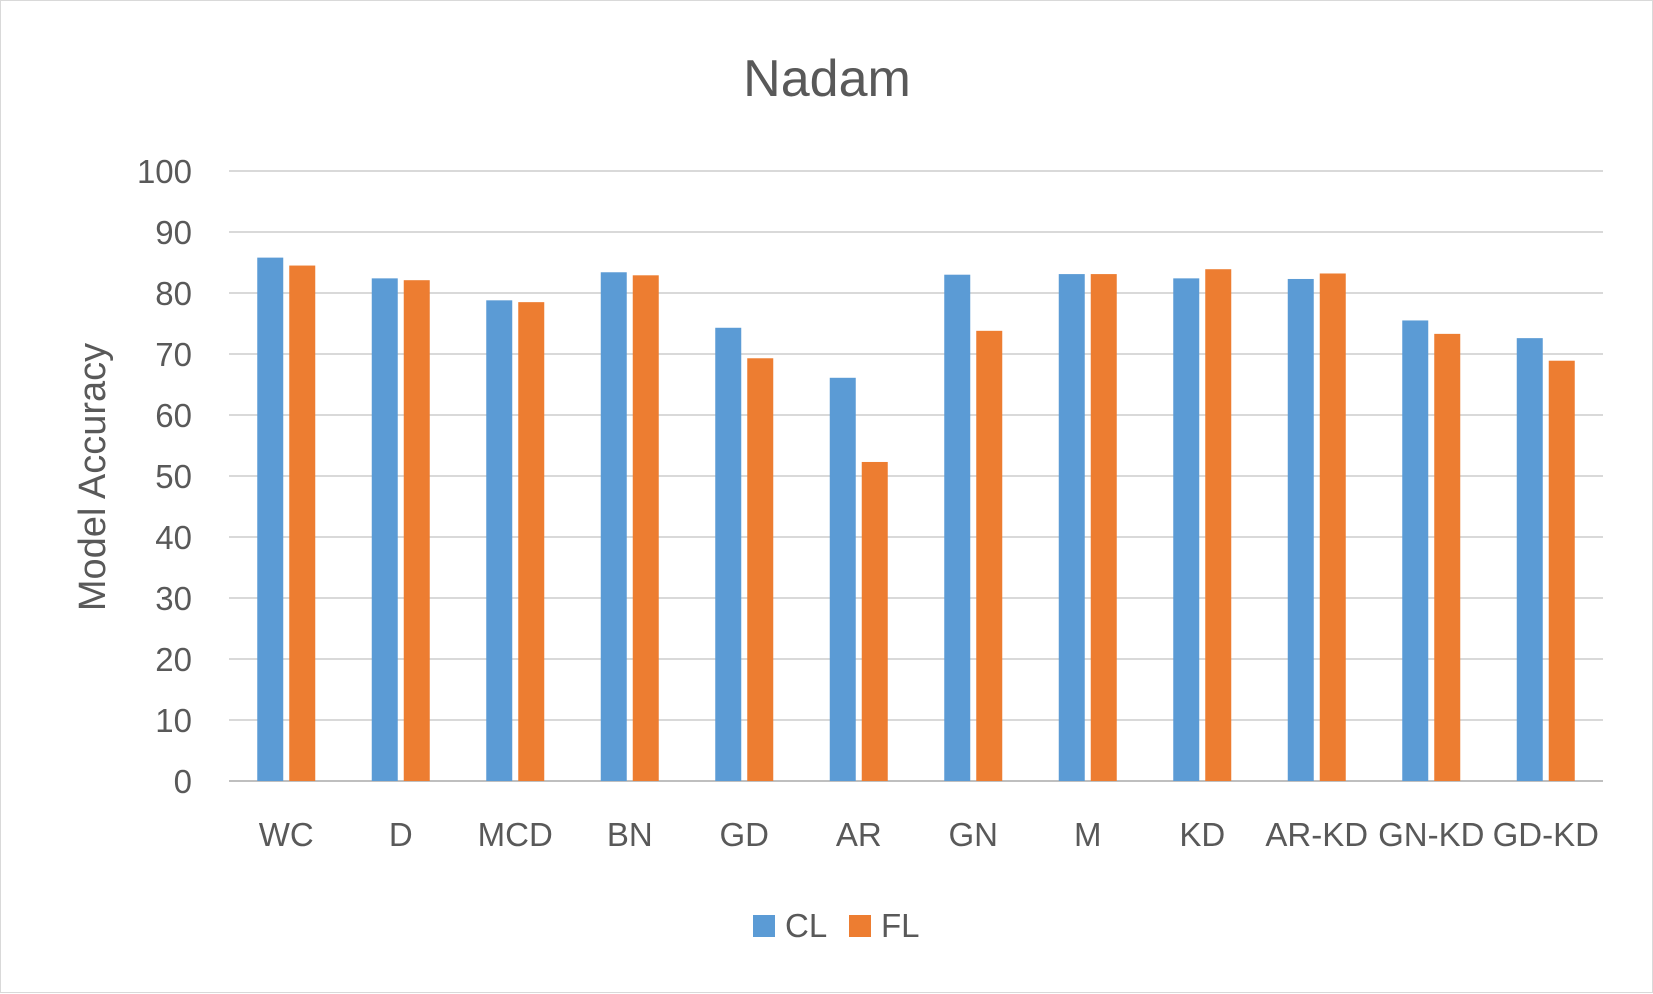  What do you see at coordinates (1447, 557) in the screenshot?
I see `bar-fl-gn-kd` at bounding box center [1447, 557].